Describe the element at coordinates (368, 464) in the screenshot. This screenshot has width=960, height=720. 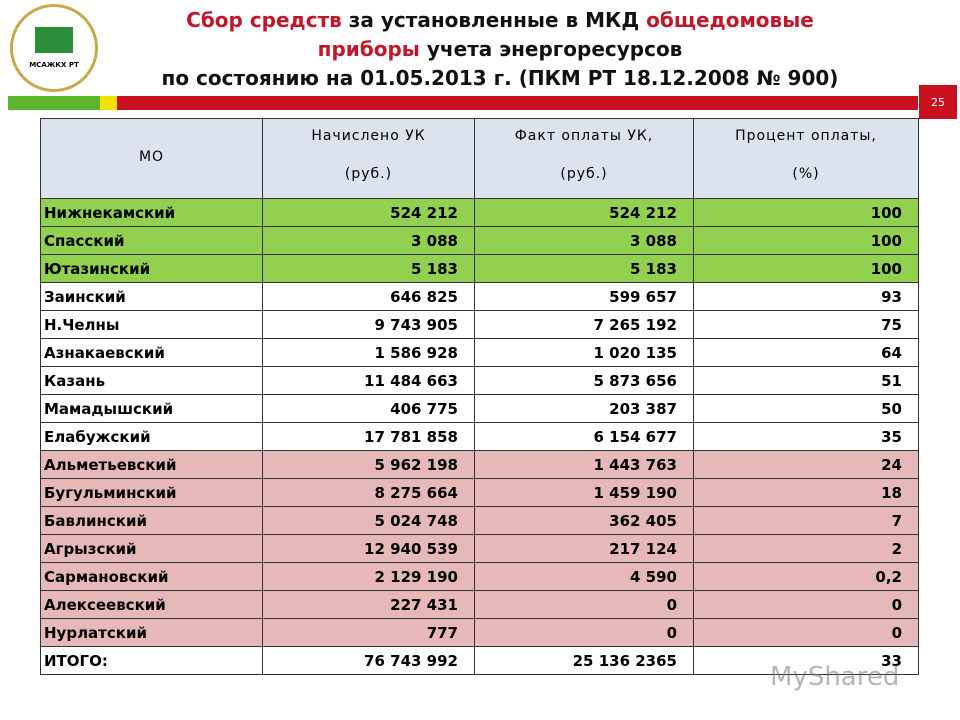
I see `table-cell: 5 962 198` at that location.